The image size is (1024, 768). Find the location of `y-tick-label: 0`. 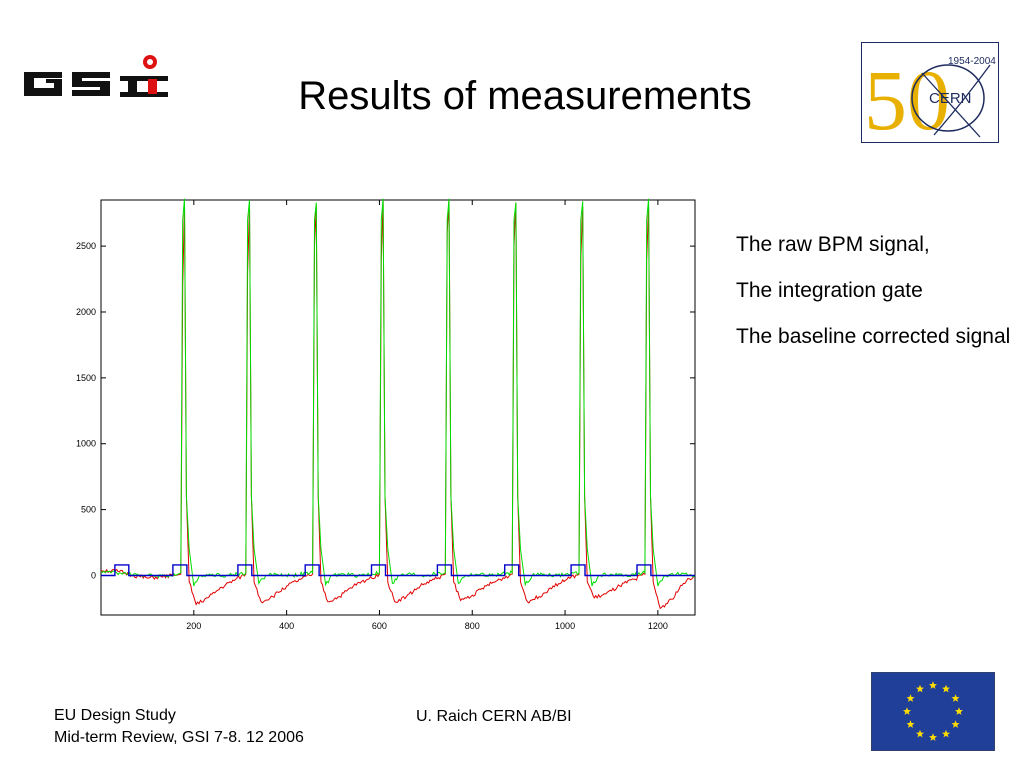

y-tick-label: 0 is located at coordinates (93, 575).